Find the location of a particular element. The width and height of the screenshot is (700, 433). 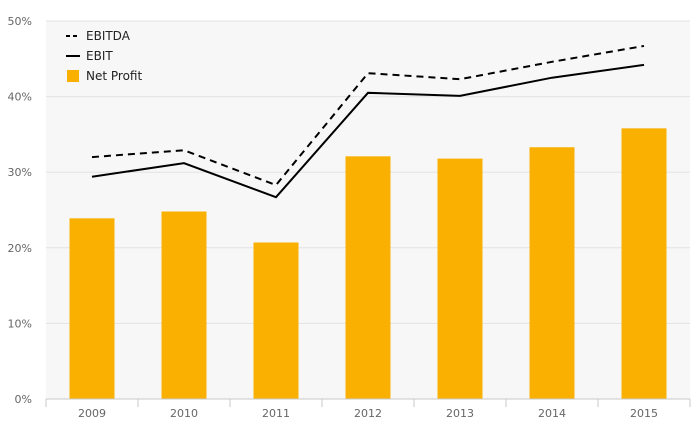

legend-label: EBIT is located at coordinates (99, 56).